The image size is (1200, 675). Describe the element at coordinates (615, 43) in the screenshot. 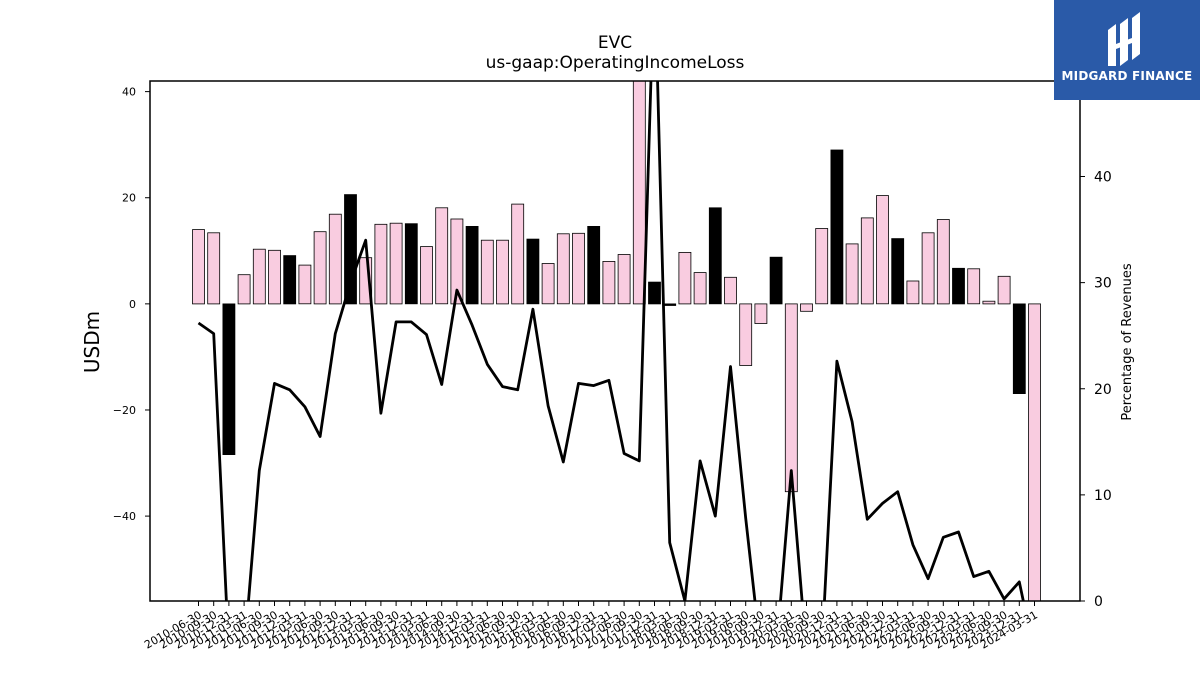

I see `chart-title: EVC` at that location.